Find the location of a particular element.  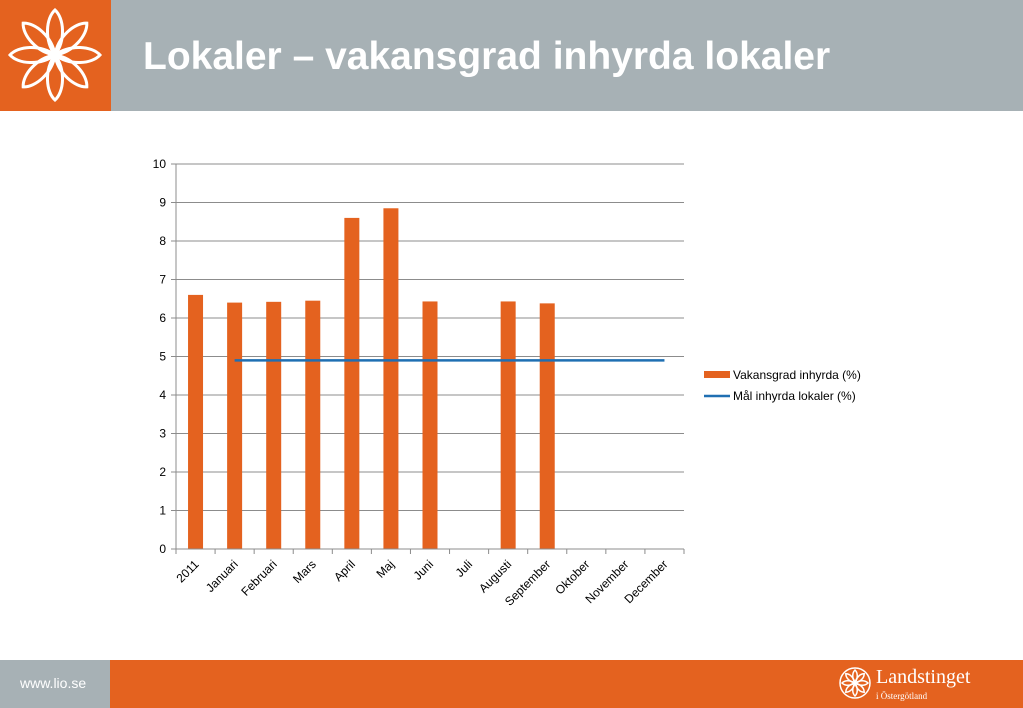

brand-subtitle: i Östergötland is located at coordinates (902, 696).